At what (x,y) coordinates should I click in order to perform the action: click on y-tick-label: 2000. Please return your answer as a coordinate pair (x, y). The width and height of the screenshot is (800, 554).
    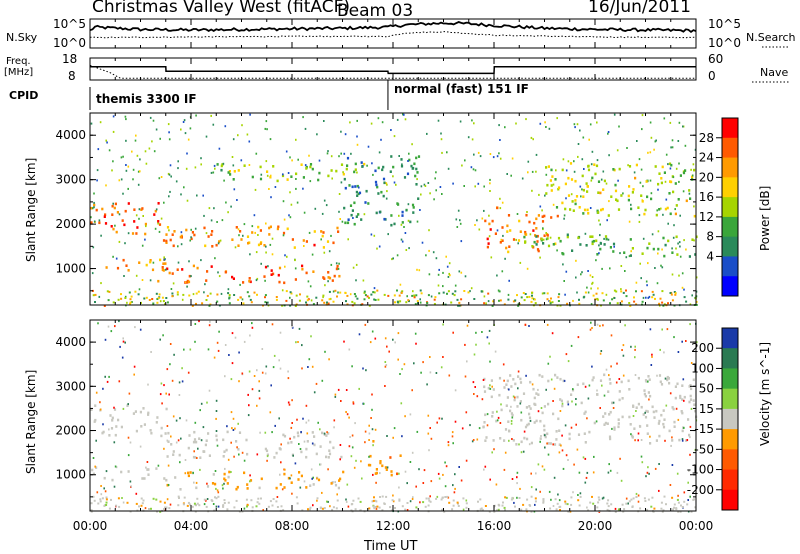
    Looking at the image, I should click on (70, 224).